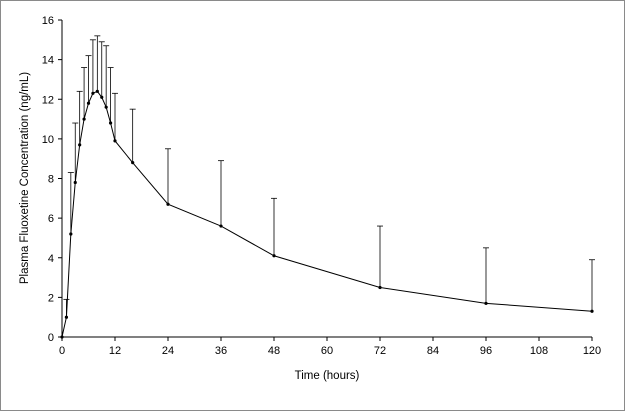  Describe the element at coordinates (327, 351) in the screenshot. I see `x-tick-label: 60` at that location.